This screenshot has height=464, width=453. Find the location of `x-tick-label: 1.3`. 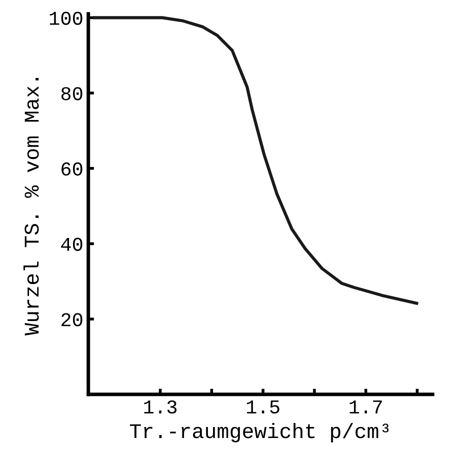

x-tick-label: 1.3 is located at coordinates (160, 407).